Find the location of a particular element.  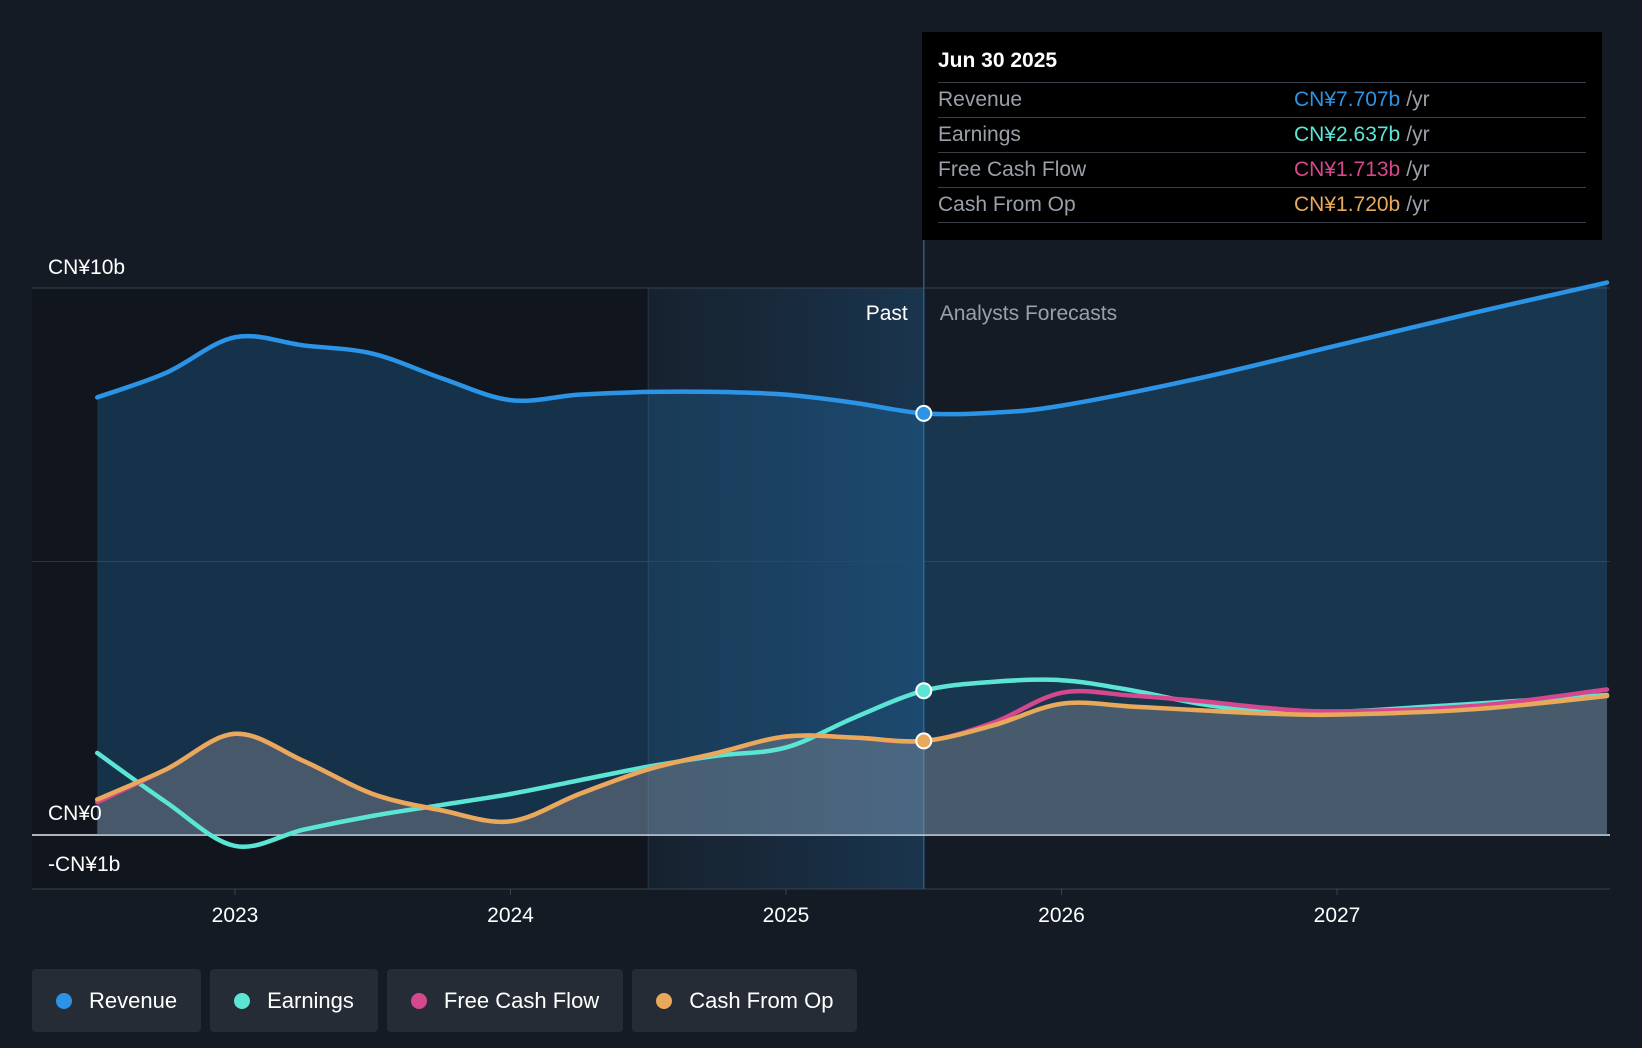

tooltip-row-free-cash-flow: Free Cash Flow CN¥1.713b /yr is located at coordinates (1262, 170).